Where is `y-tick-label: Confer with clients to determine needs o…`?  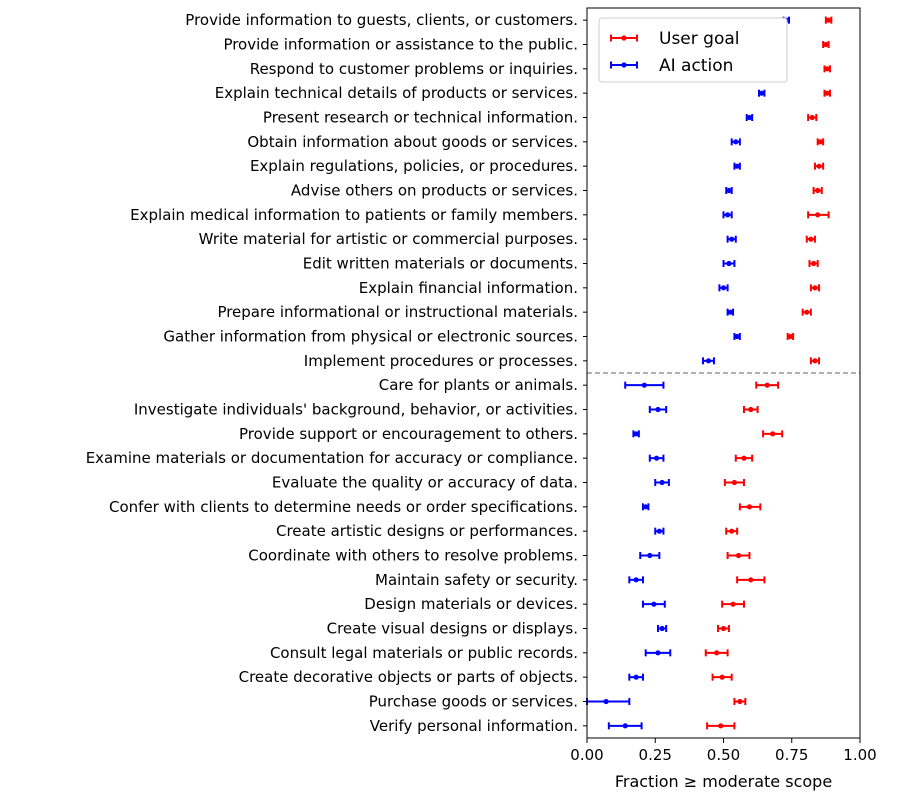
y-tick-label: Confer with clients to determine needs o… is located at coordinates (343, 507).